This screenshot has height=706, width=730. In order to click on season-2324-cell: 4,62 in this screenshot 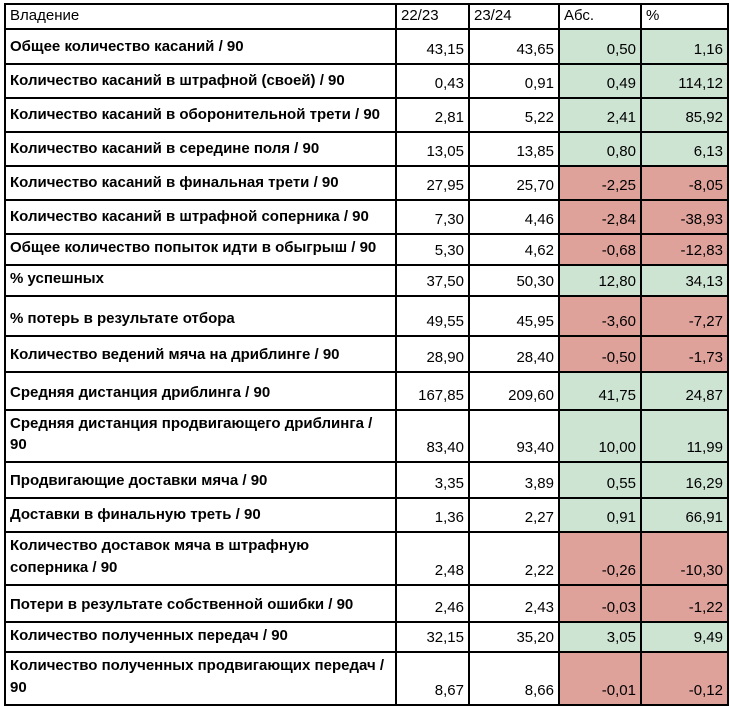, I will do `click(514, 249)`.